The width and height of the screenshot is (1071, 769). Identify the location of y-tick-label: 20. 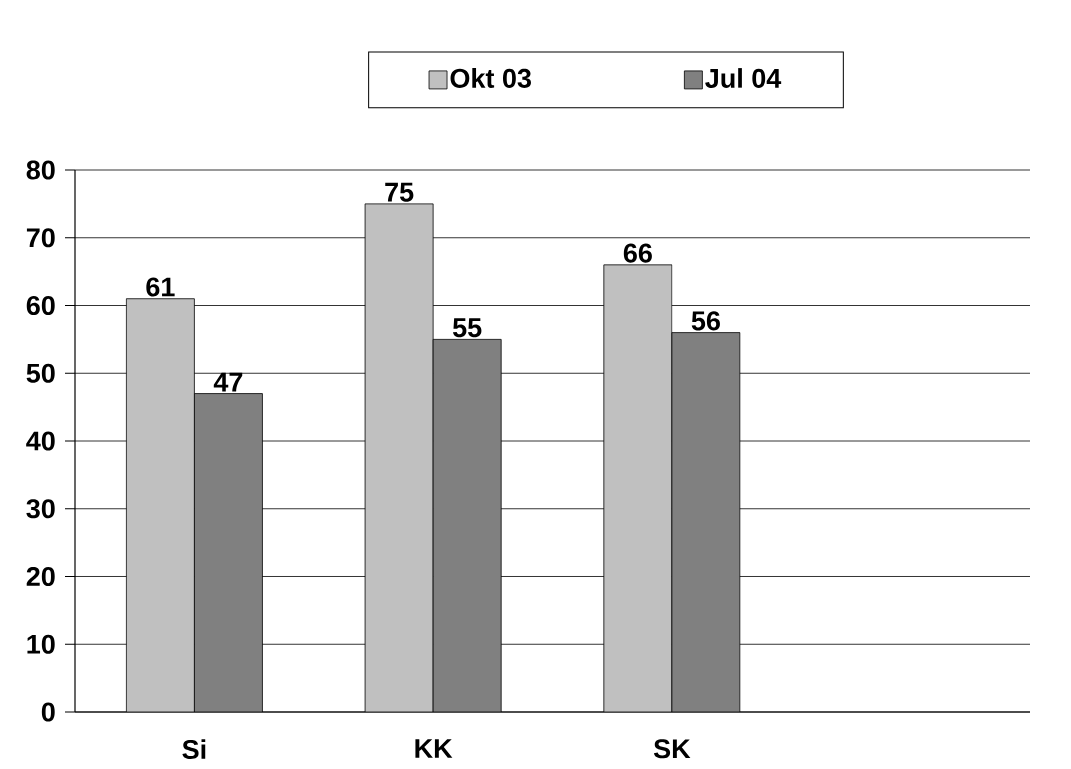
(40, 576).